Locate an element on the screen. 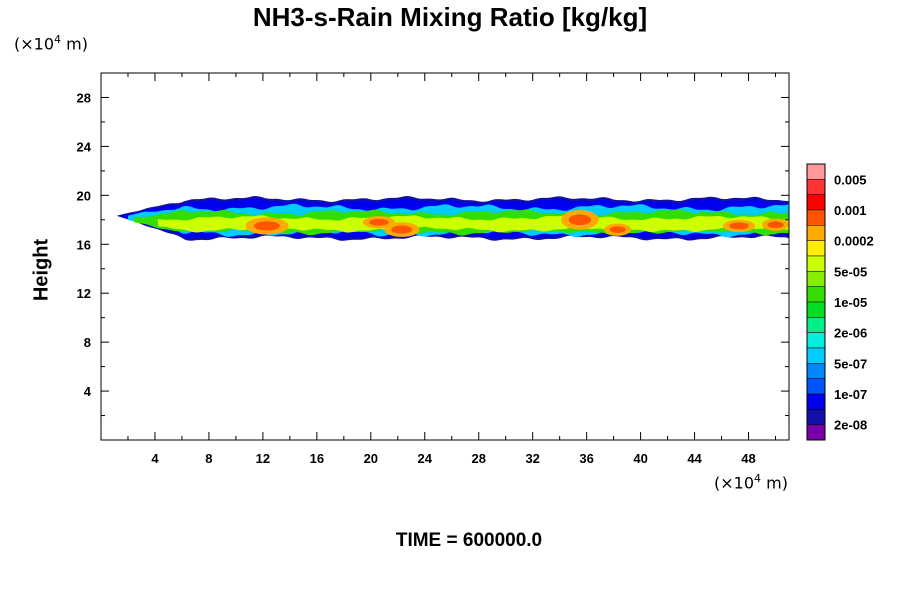 Image resolution: width=900 pixels, height=600 pixels. colorbar-frame is located at coordinates (816, 302).